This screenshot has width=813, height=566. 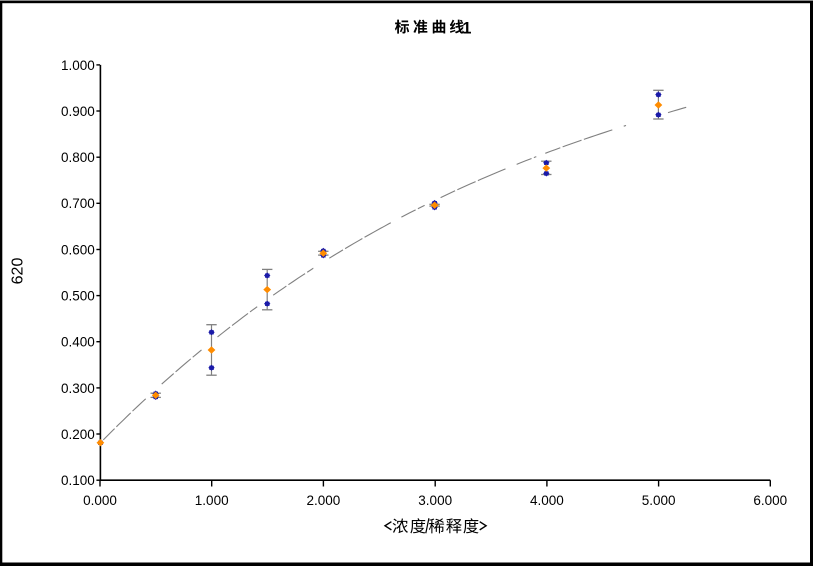 What do you see at coordinates (18, 271) in the screenshot?
I see `svg-text: 620` at bounding box center [18, 271].